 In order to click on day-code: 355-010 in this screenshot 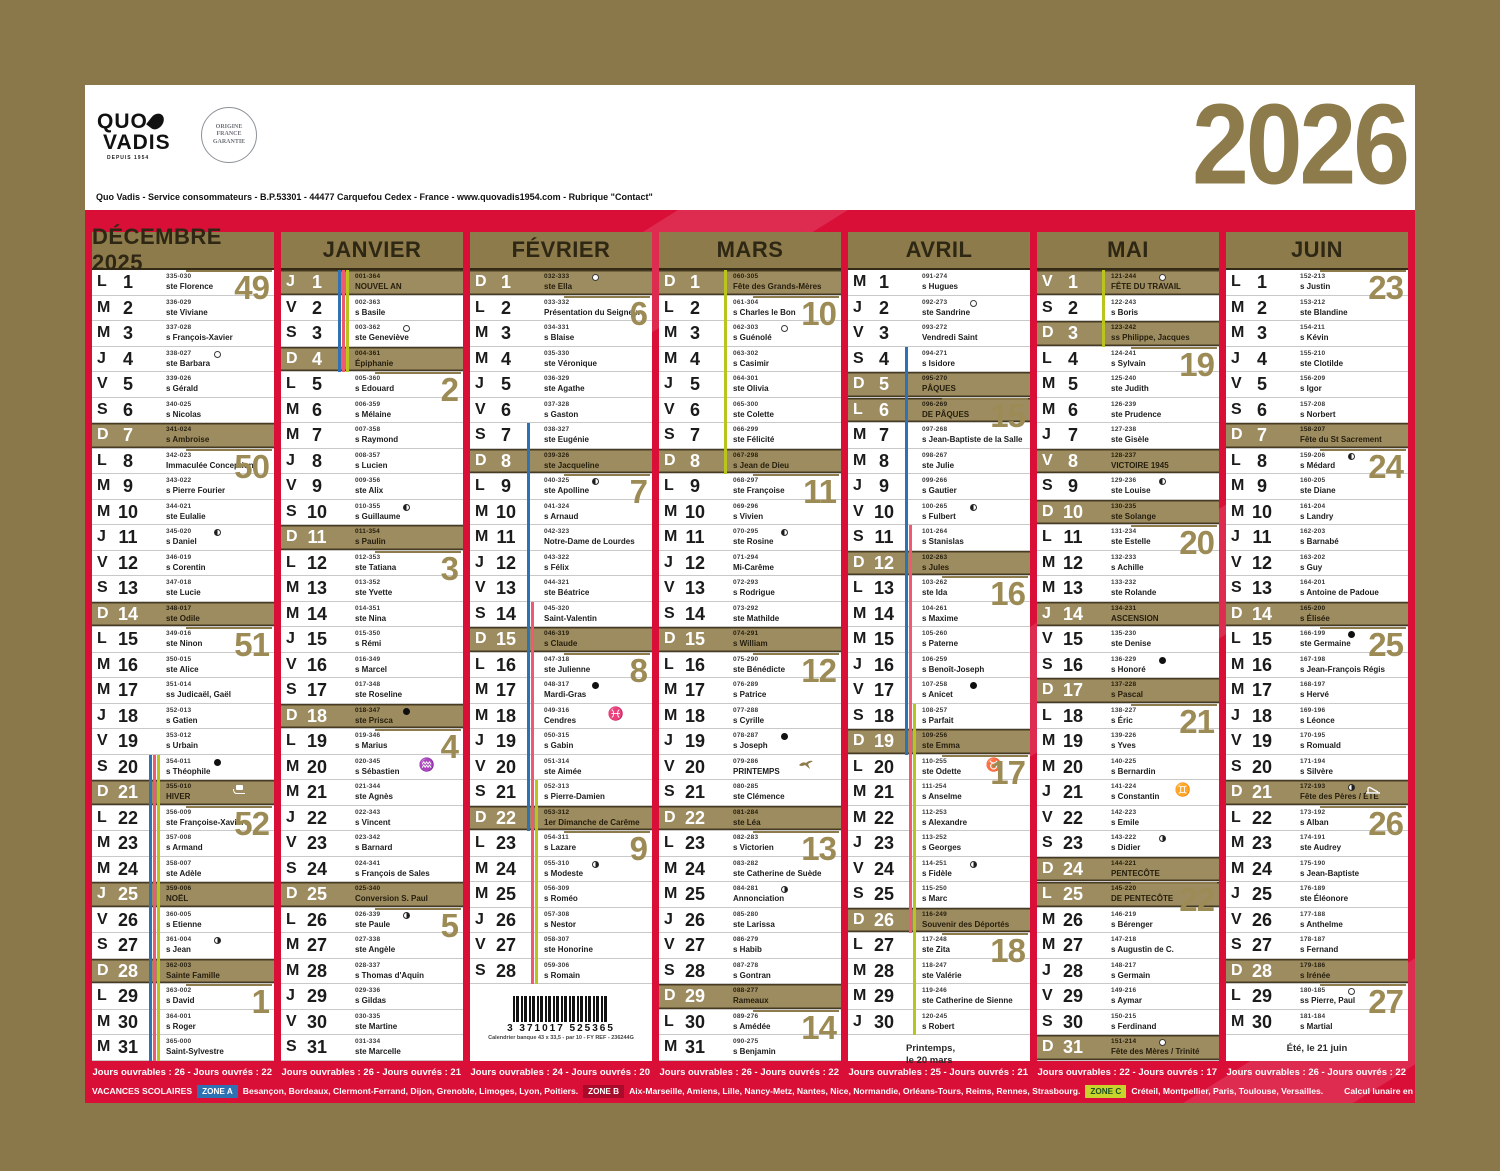, I will do `click(179, 786)`.